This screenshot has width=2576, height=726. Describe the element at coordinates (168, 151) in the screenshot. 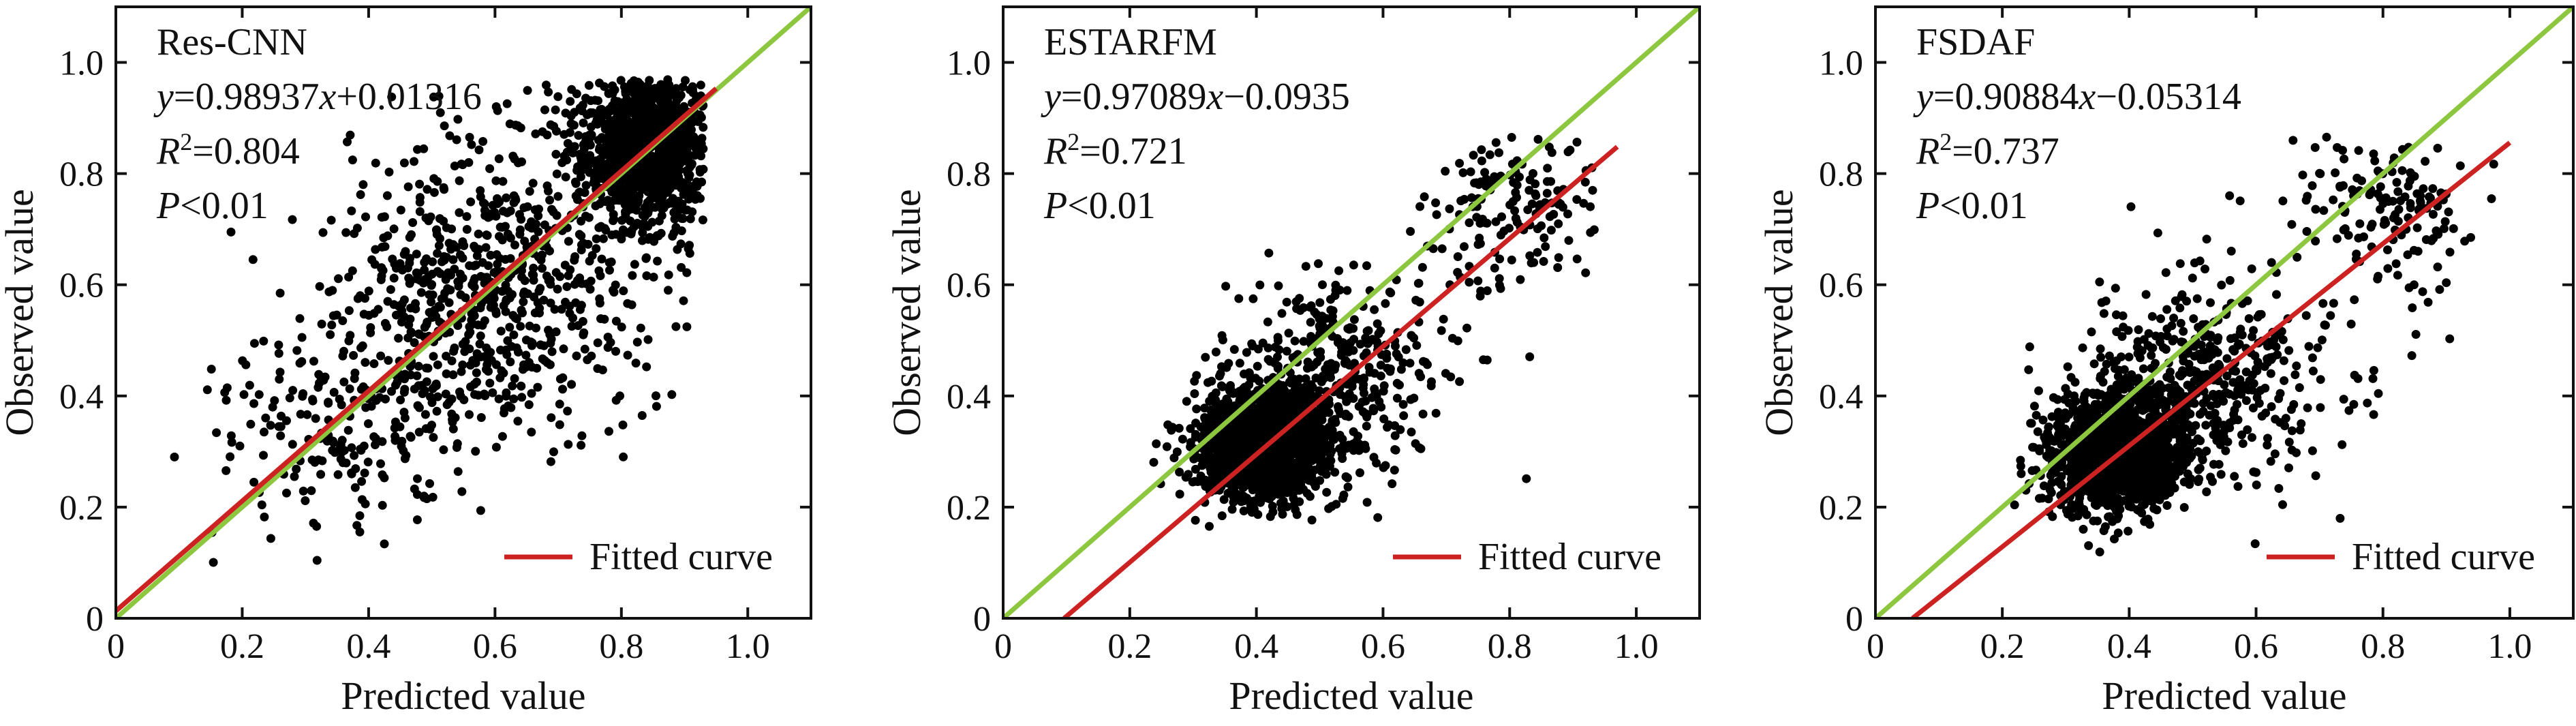

I see `r2-symbol: R` at that location.